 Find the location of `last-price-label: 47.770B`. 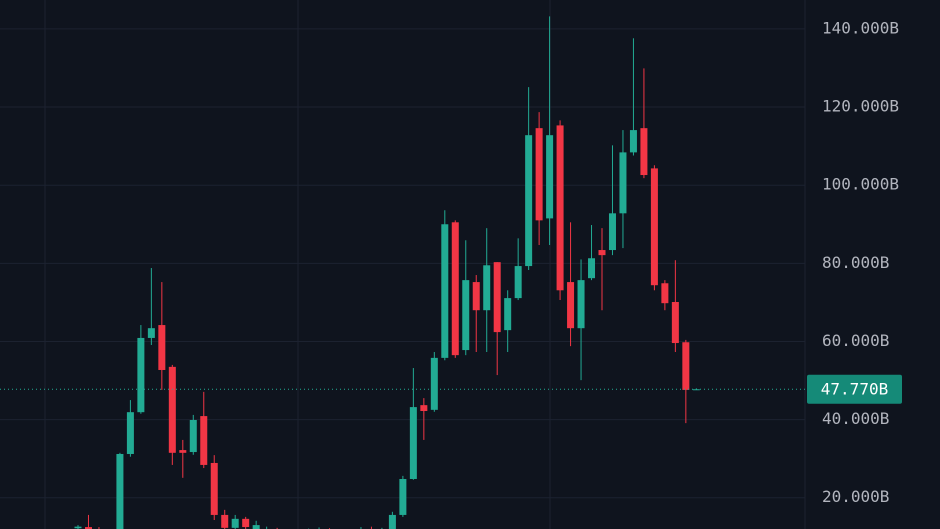

last-price-label: 47.770B is located at coordinates (854, 389).